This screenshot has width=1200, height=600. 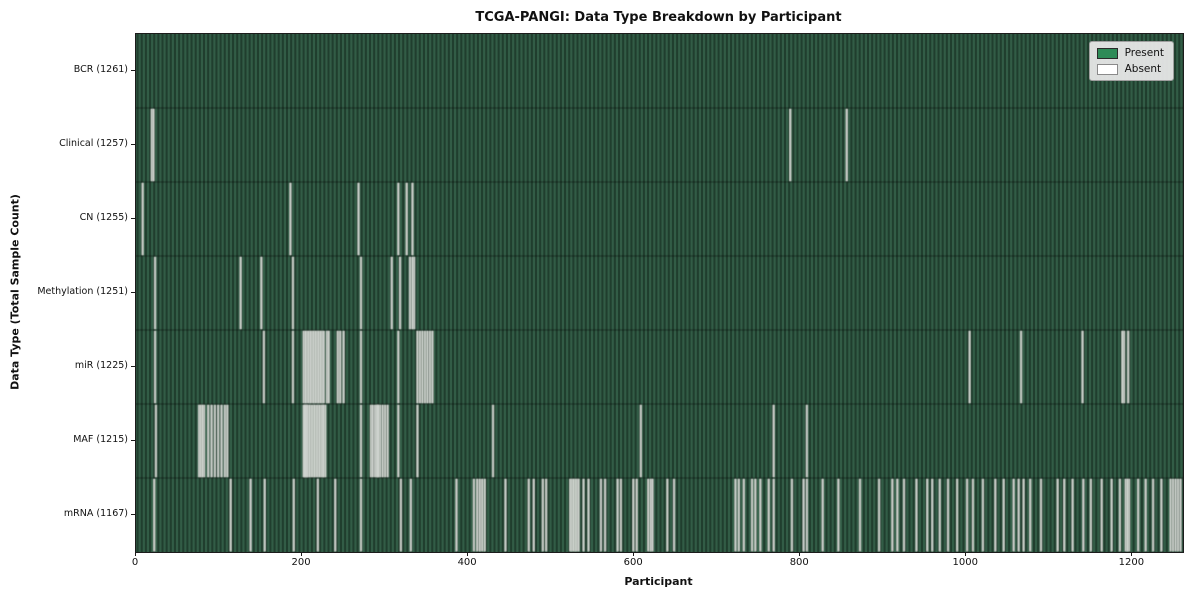 I want to click on y-tick-label: Clinical (1257), so click(x=93, y=143).